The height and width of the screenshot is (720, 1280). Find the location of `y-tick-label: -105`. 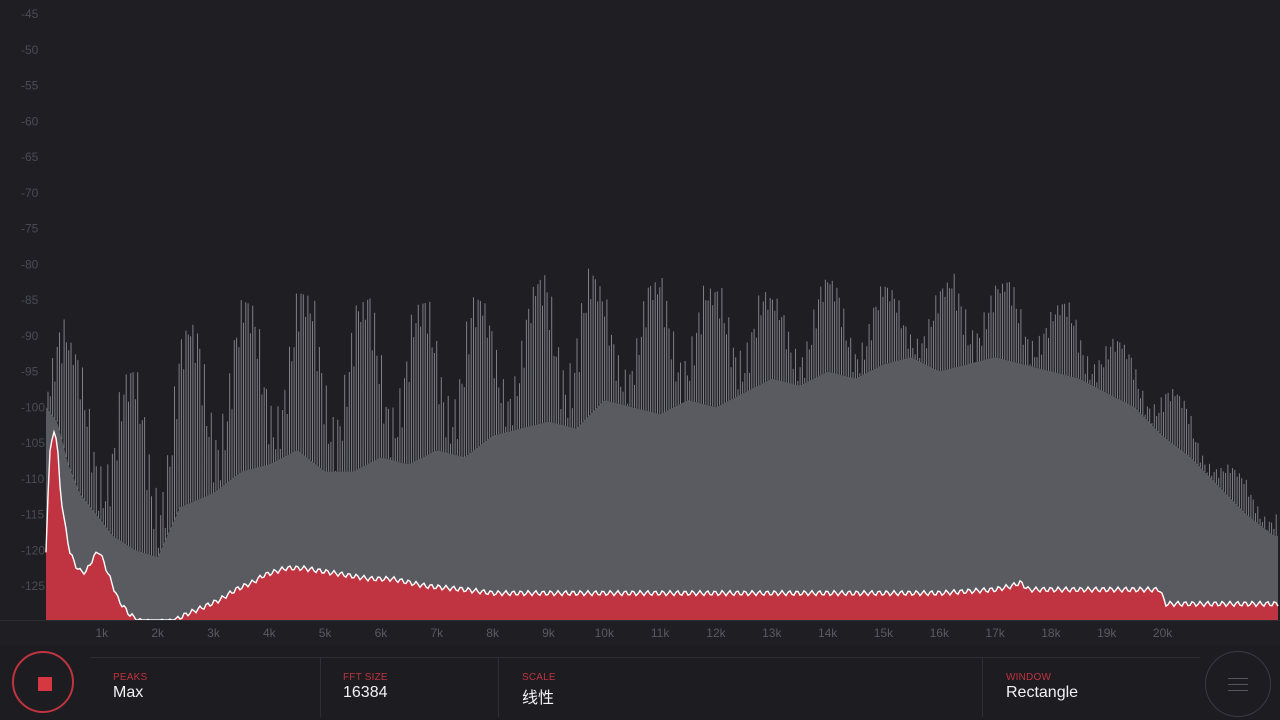

y-tick-label: -105 is located at coordinates (33, 443).